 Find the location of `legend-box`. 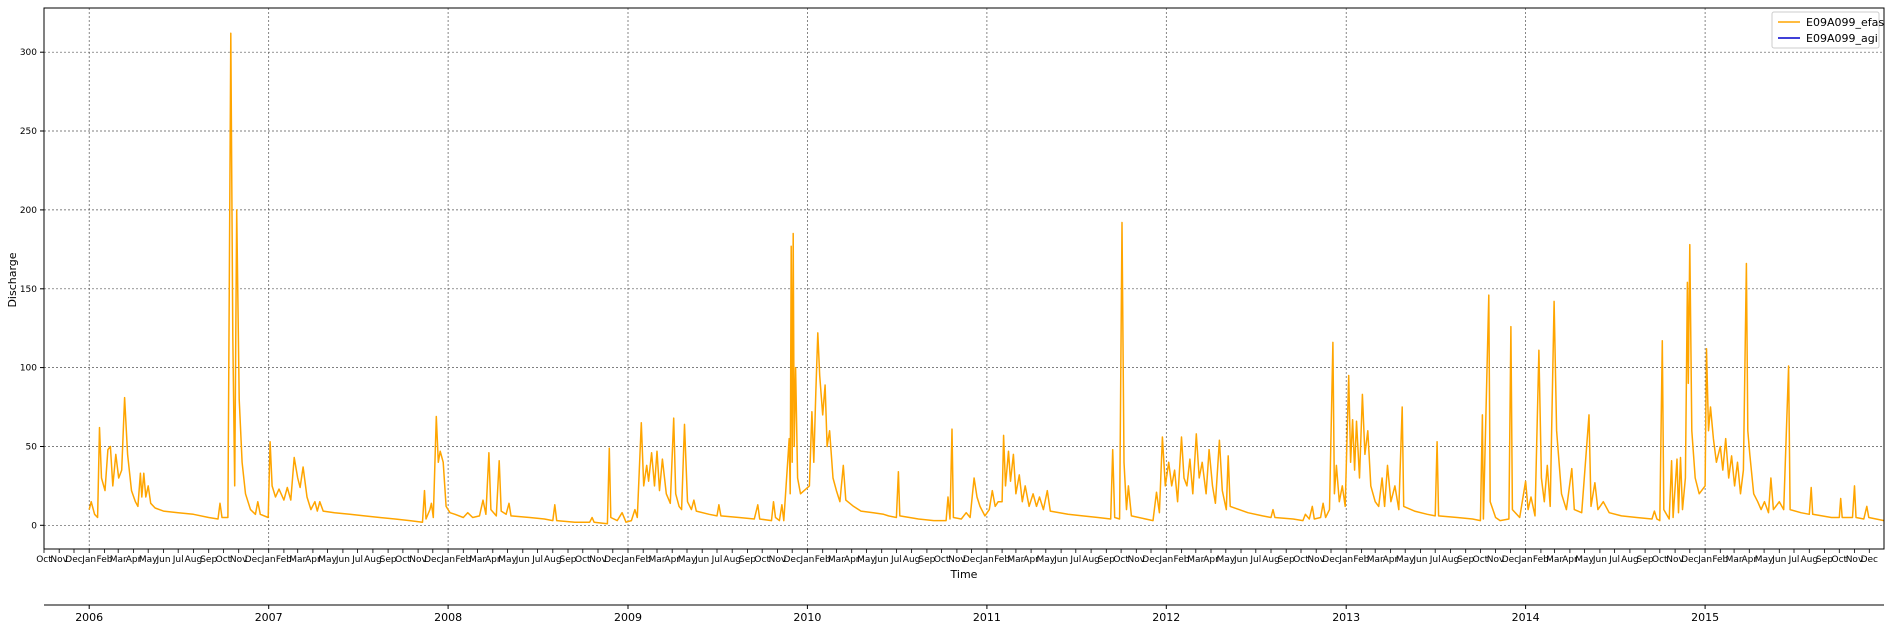

legend-box is located at coordinates (1825, 30).